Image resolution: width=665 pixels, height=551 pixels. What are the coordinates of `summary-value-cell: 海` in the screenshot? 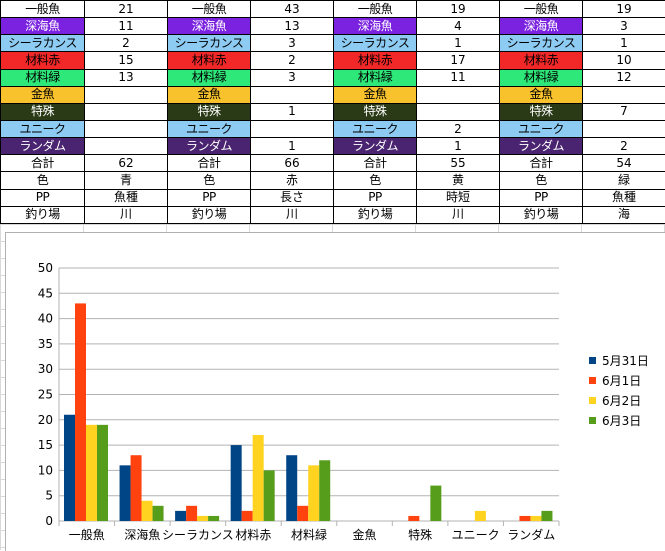 It's located at (624, 214).